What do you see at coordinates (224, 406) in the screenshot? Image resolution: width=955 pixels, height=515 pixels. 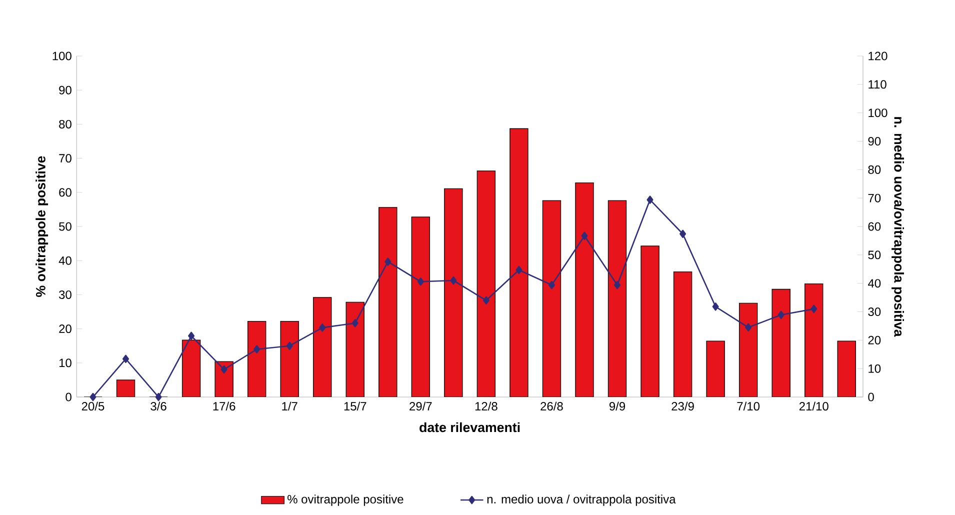 I see `x-tick-label: 17/6` at bounding box center [224, 406].